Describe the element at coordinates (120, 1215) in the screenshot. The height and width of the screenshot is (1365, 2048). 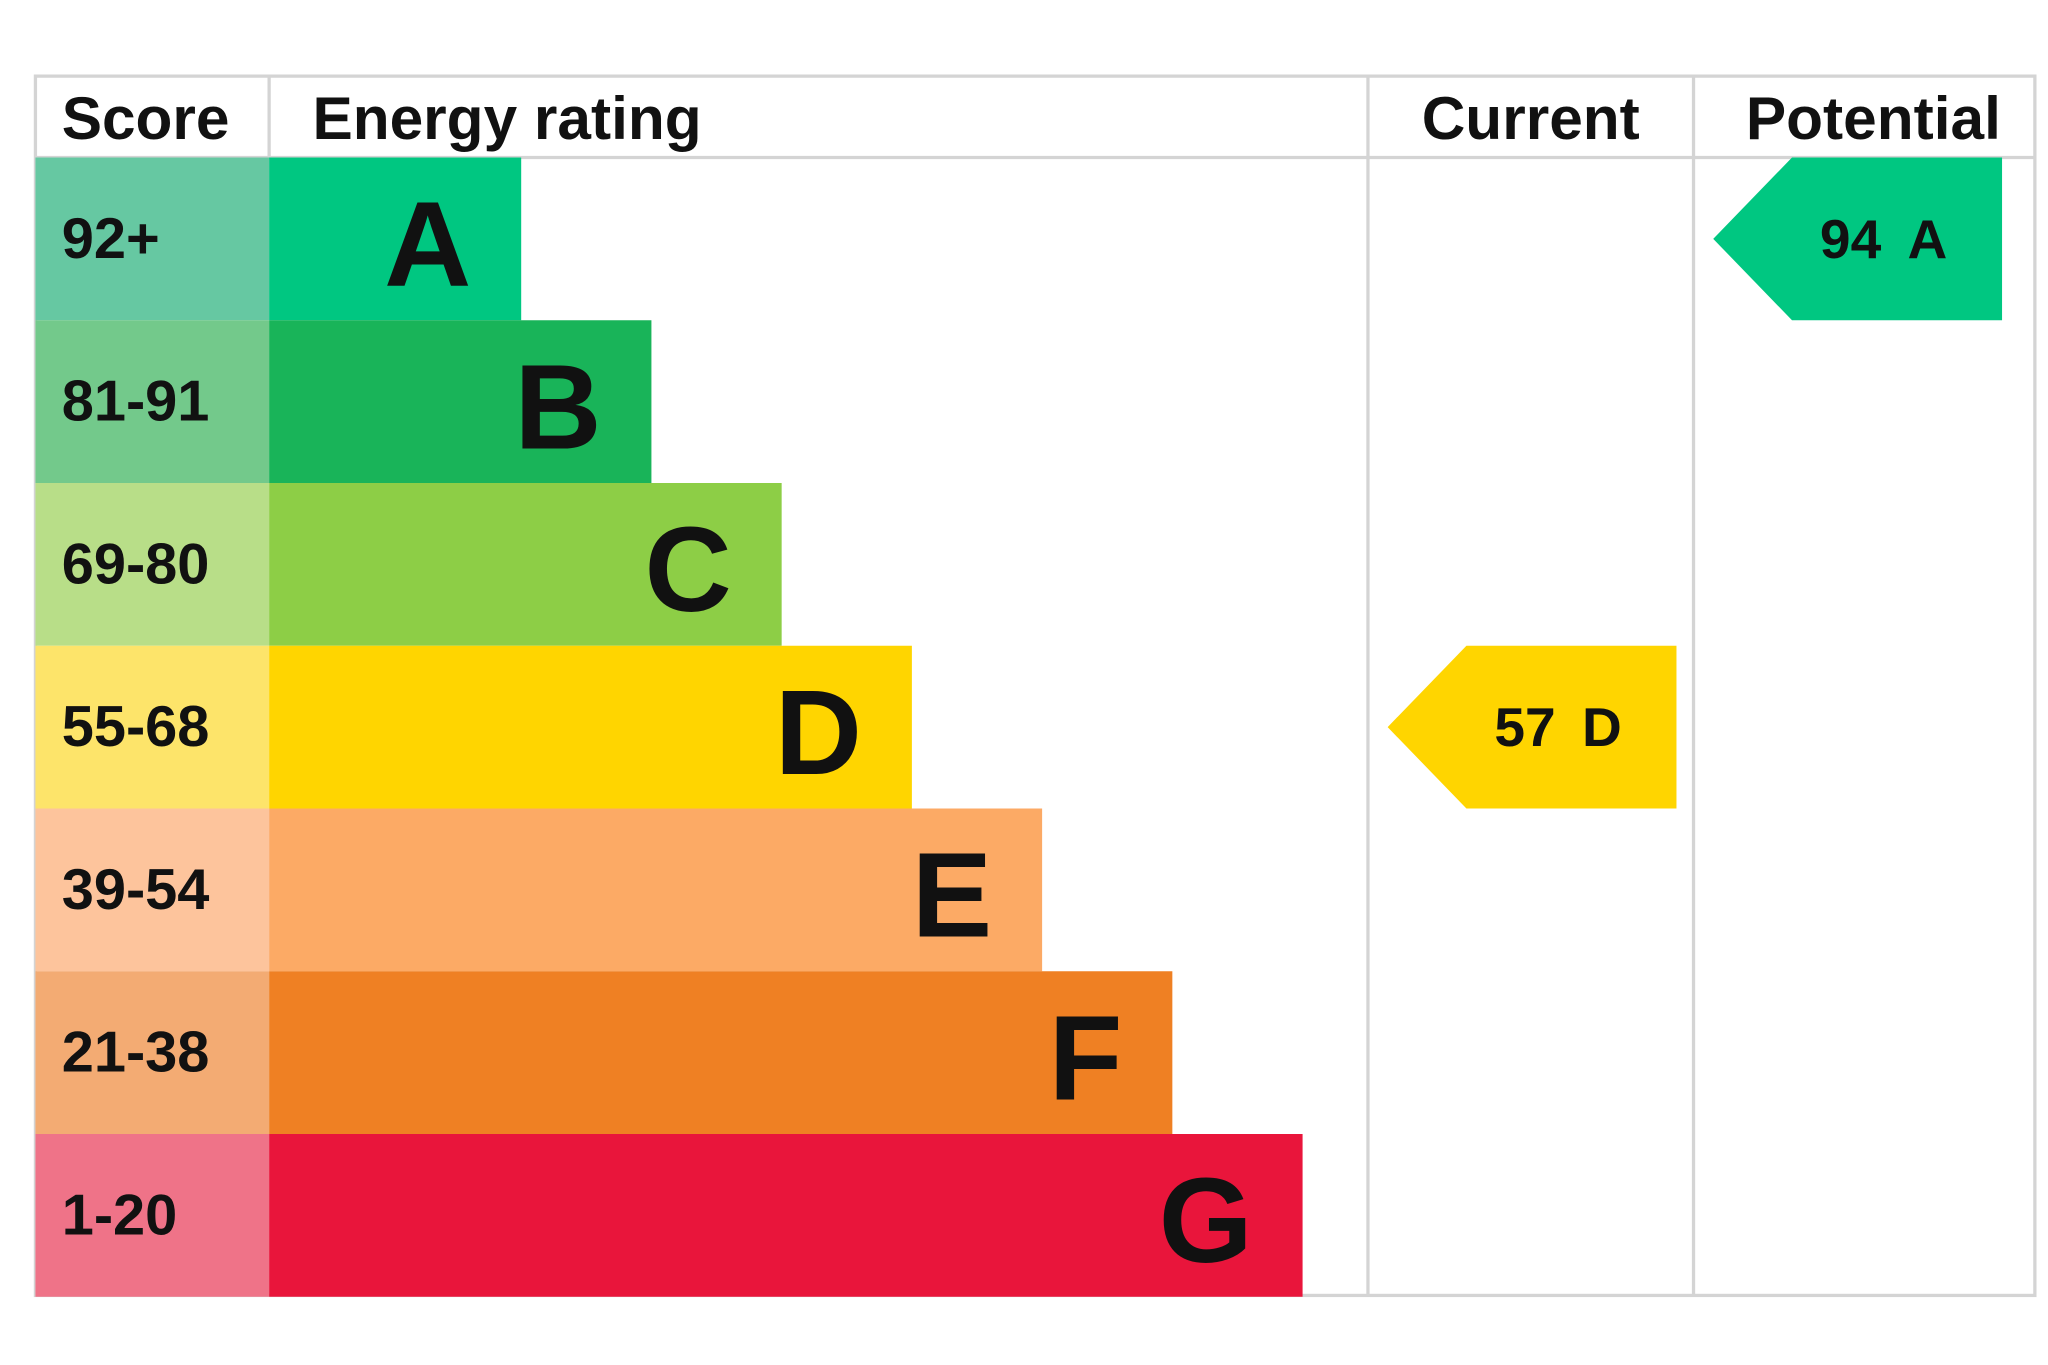
I see `score-range: 1-20` at that location.